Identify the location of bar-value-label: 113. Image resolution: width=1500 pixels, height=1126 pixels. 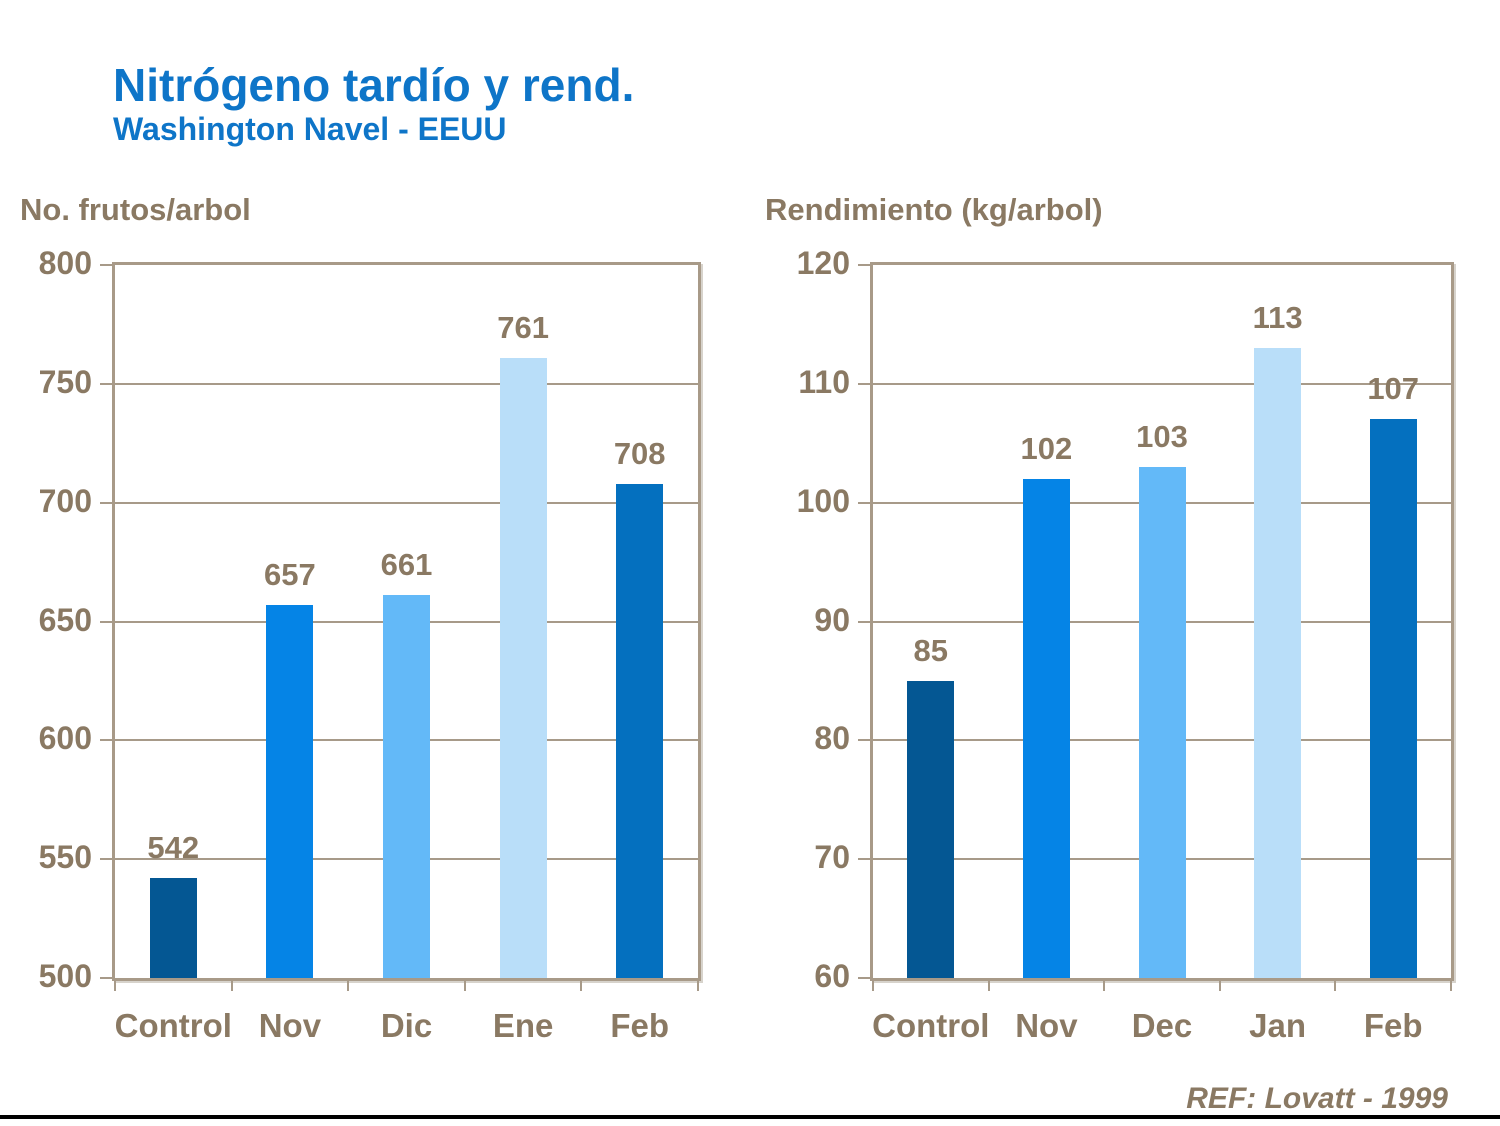
(1277, 317).